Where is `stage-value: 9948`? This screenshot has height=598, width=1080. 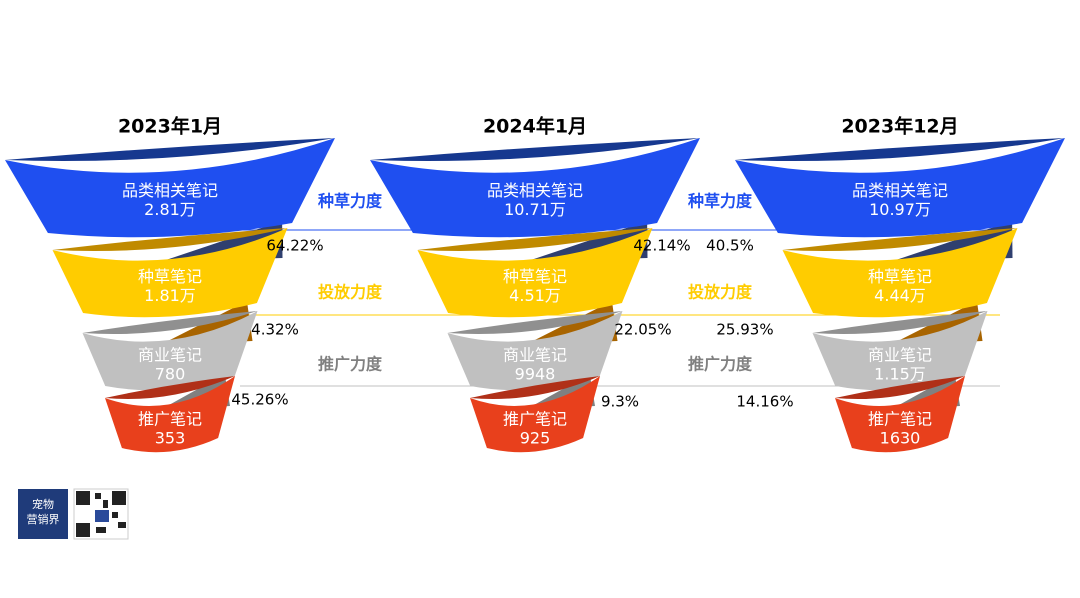
stage-value: 9948 is located at coordinates (535, 374).